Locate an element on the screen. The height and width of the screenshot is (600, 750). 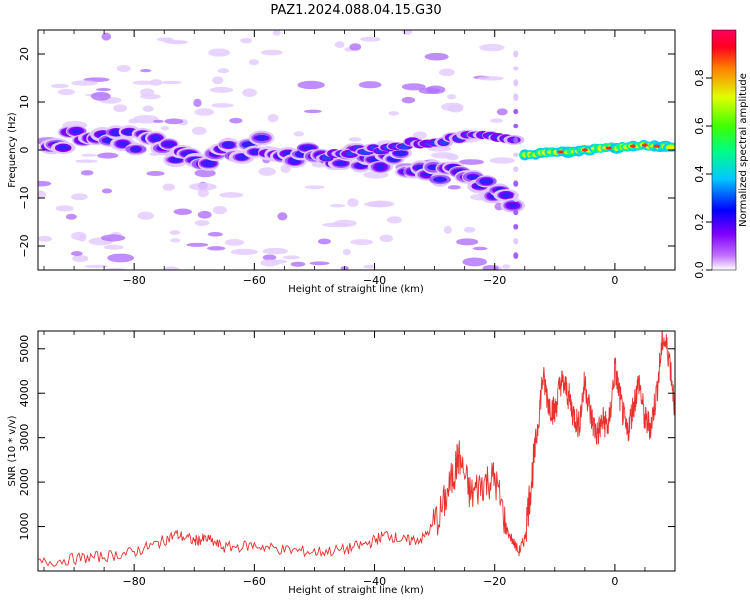
y-tick-label: 1000 is located at coordinates (24, 527).